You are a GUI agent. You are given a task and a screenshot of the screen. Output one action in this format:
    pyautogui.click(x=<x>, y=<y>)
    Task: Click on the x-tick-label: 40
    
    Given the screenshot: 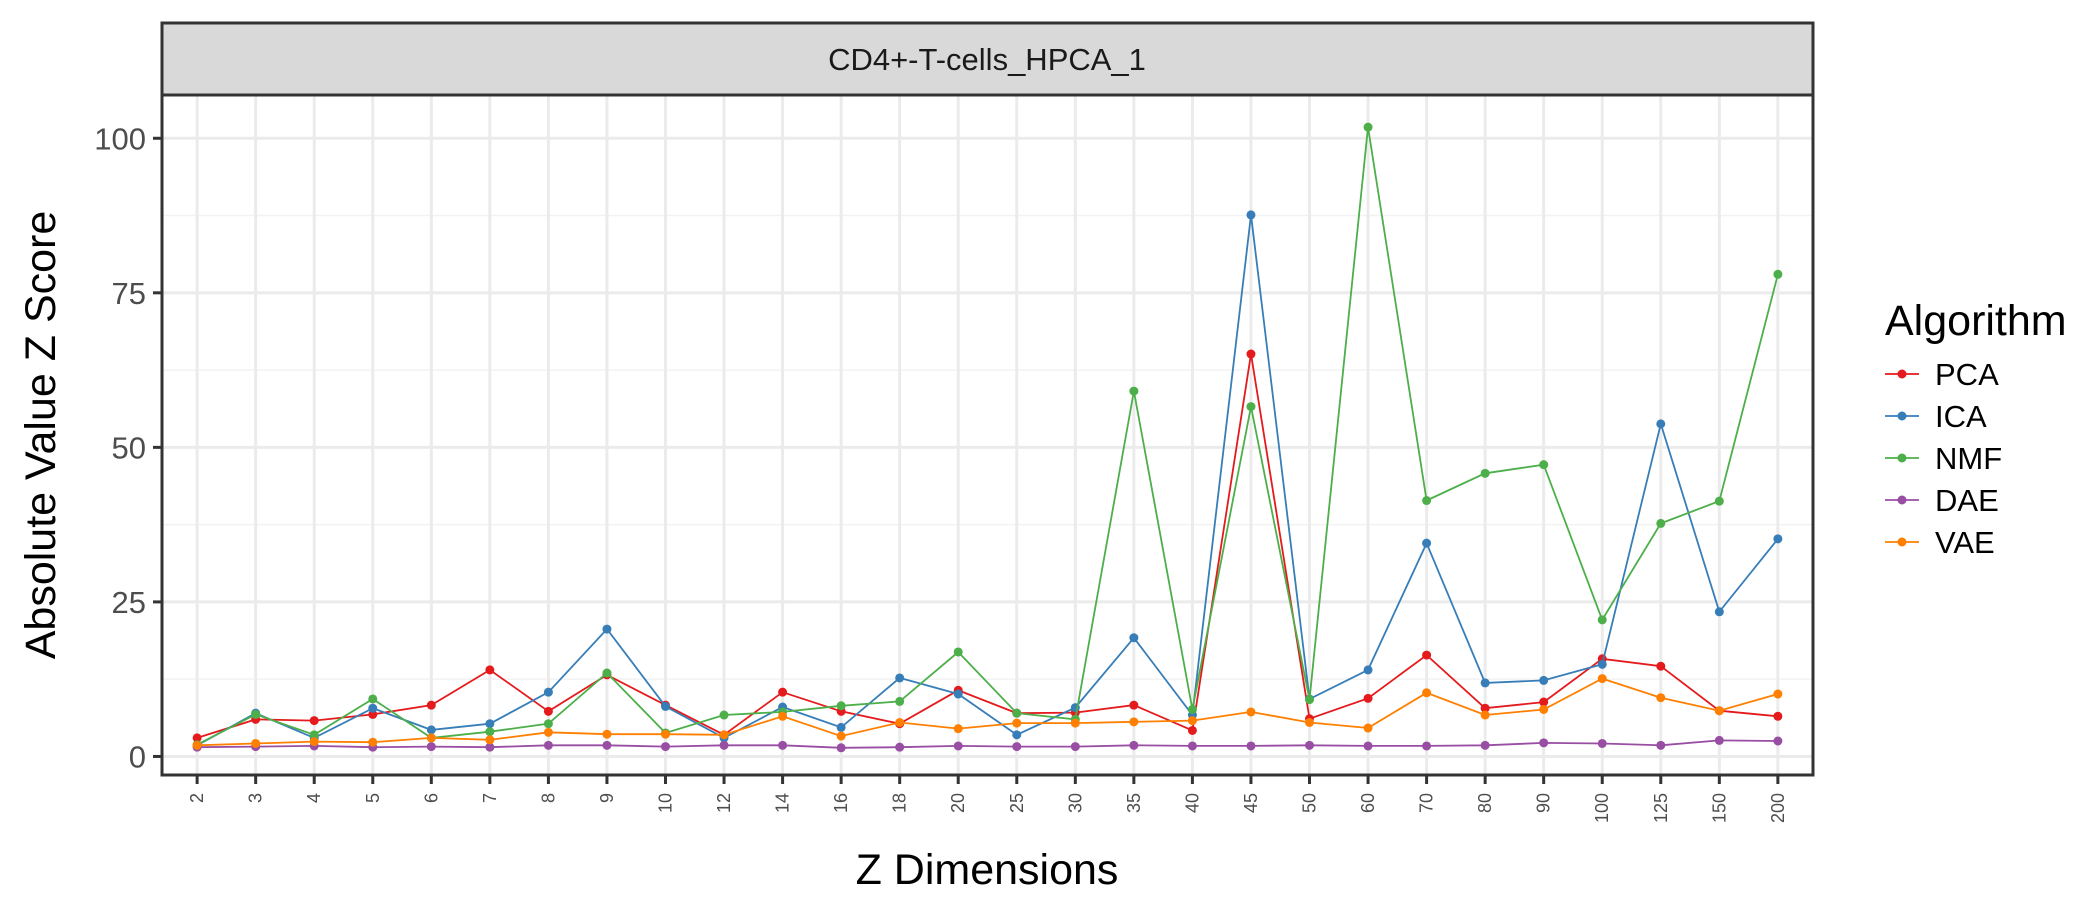 What is the action you would take?
    pyautogui.click(x=1192, y=803)
    